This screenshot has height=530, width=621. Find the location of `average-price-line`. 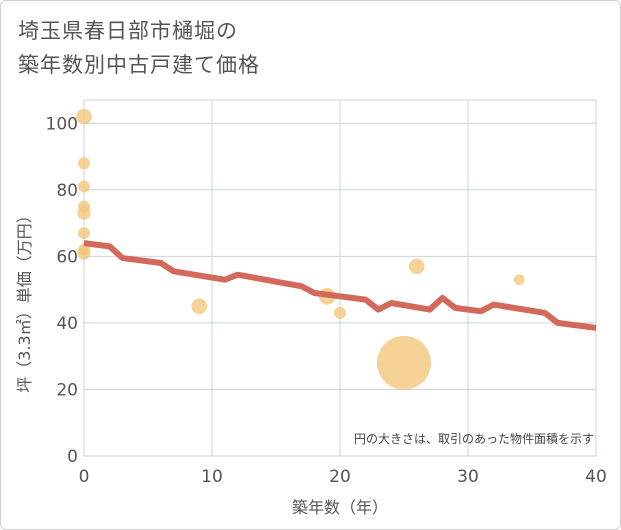

average-price-line is located at coordinates (340, 285).